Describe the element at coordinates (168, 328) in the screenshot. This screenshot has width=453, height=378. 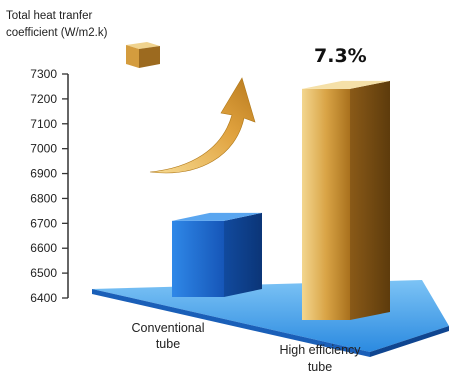
I see `category-label-conventional-line-1: Conventional` at that location.